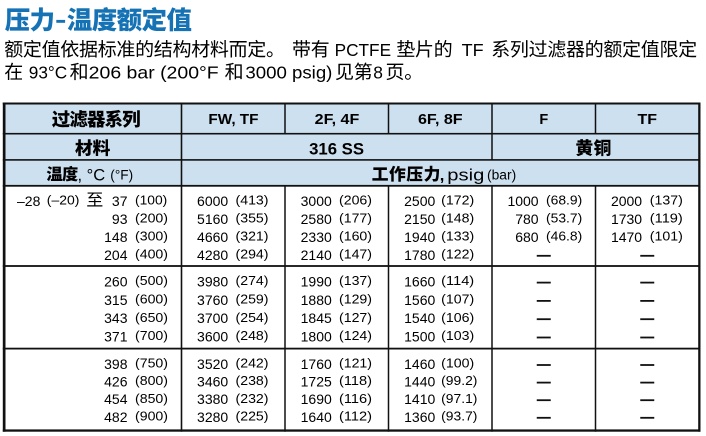 This screenshot has width=706, height=436. Describe the element at coordinates (459, 381) in the screenshot. I see `svg-text: (99.2)` at that location.